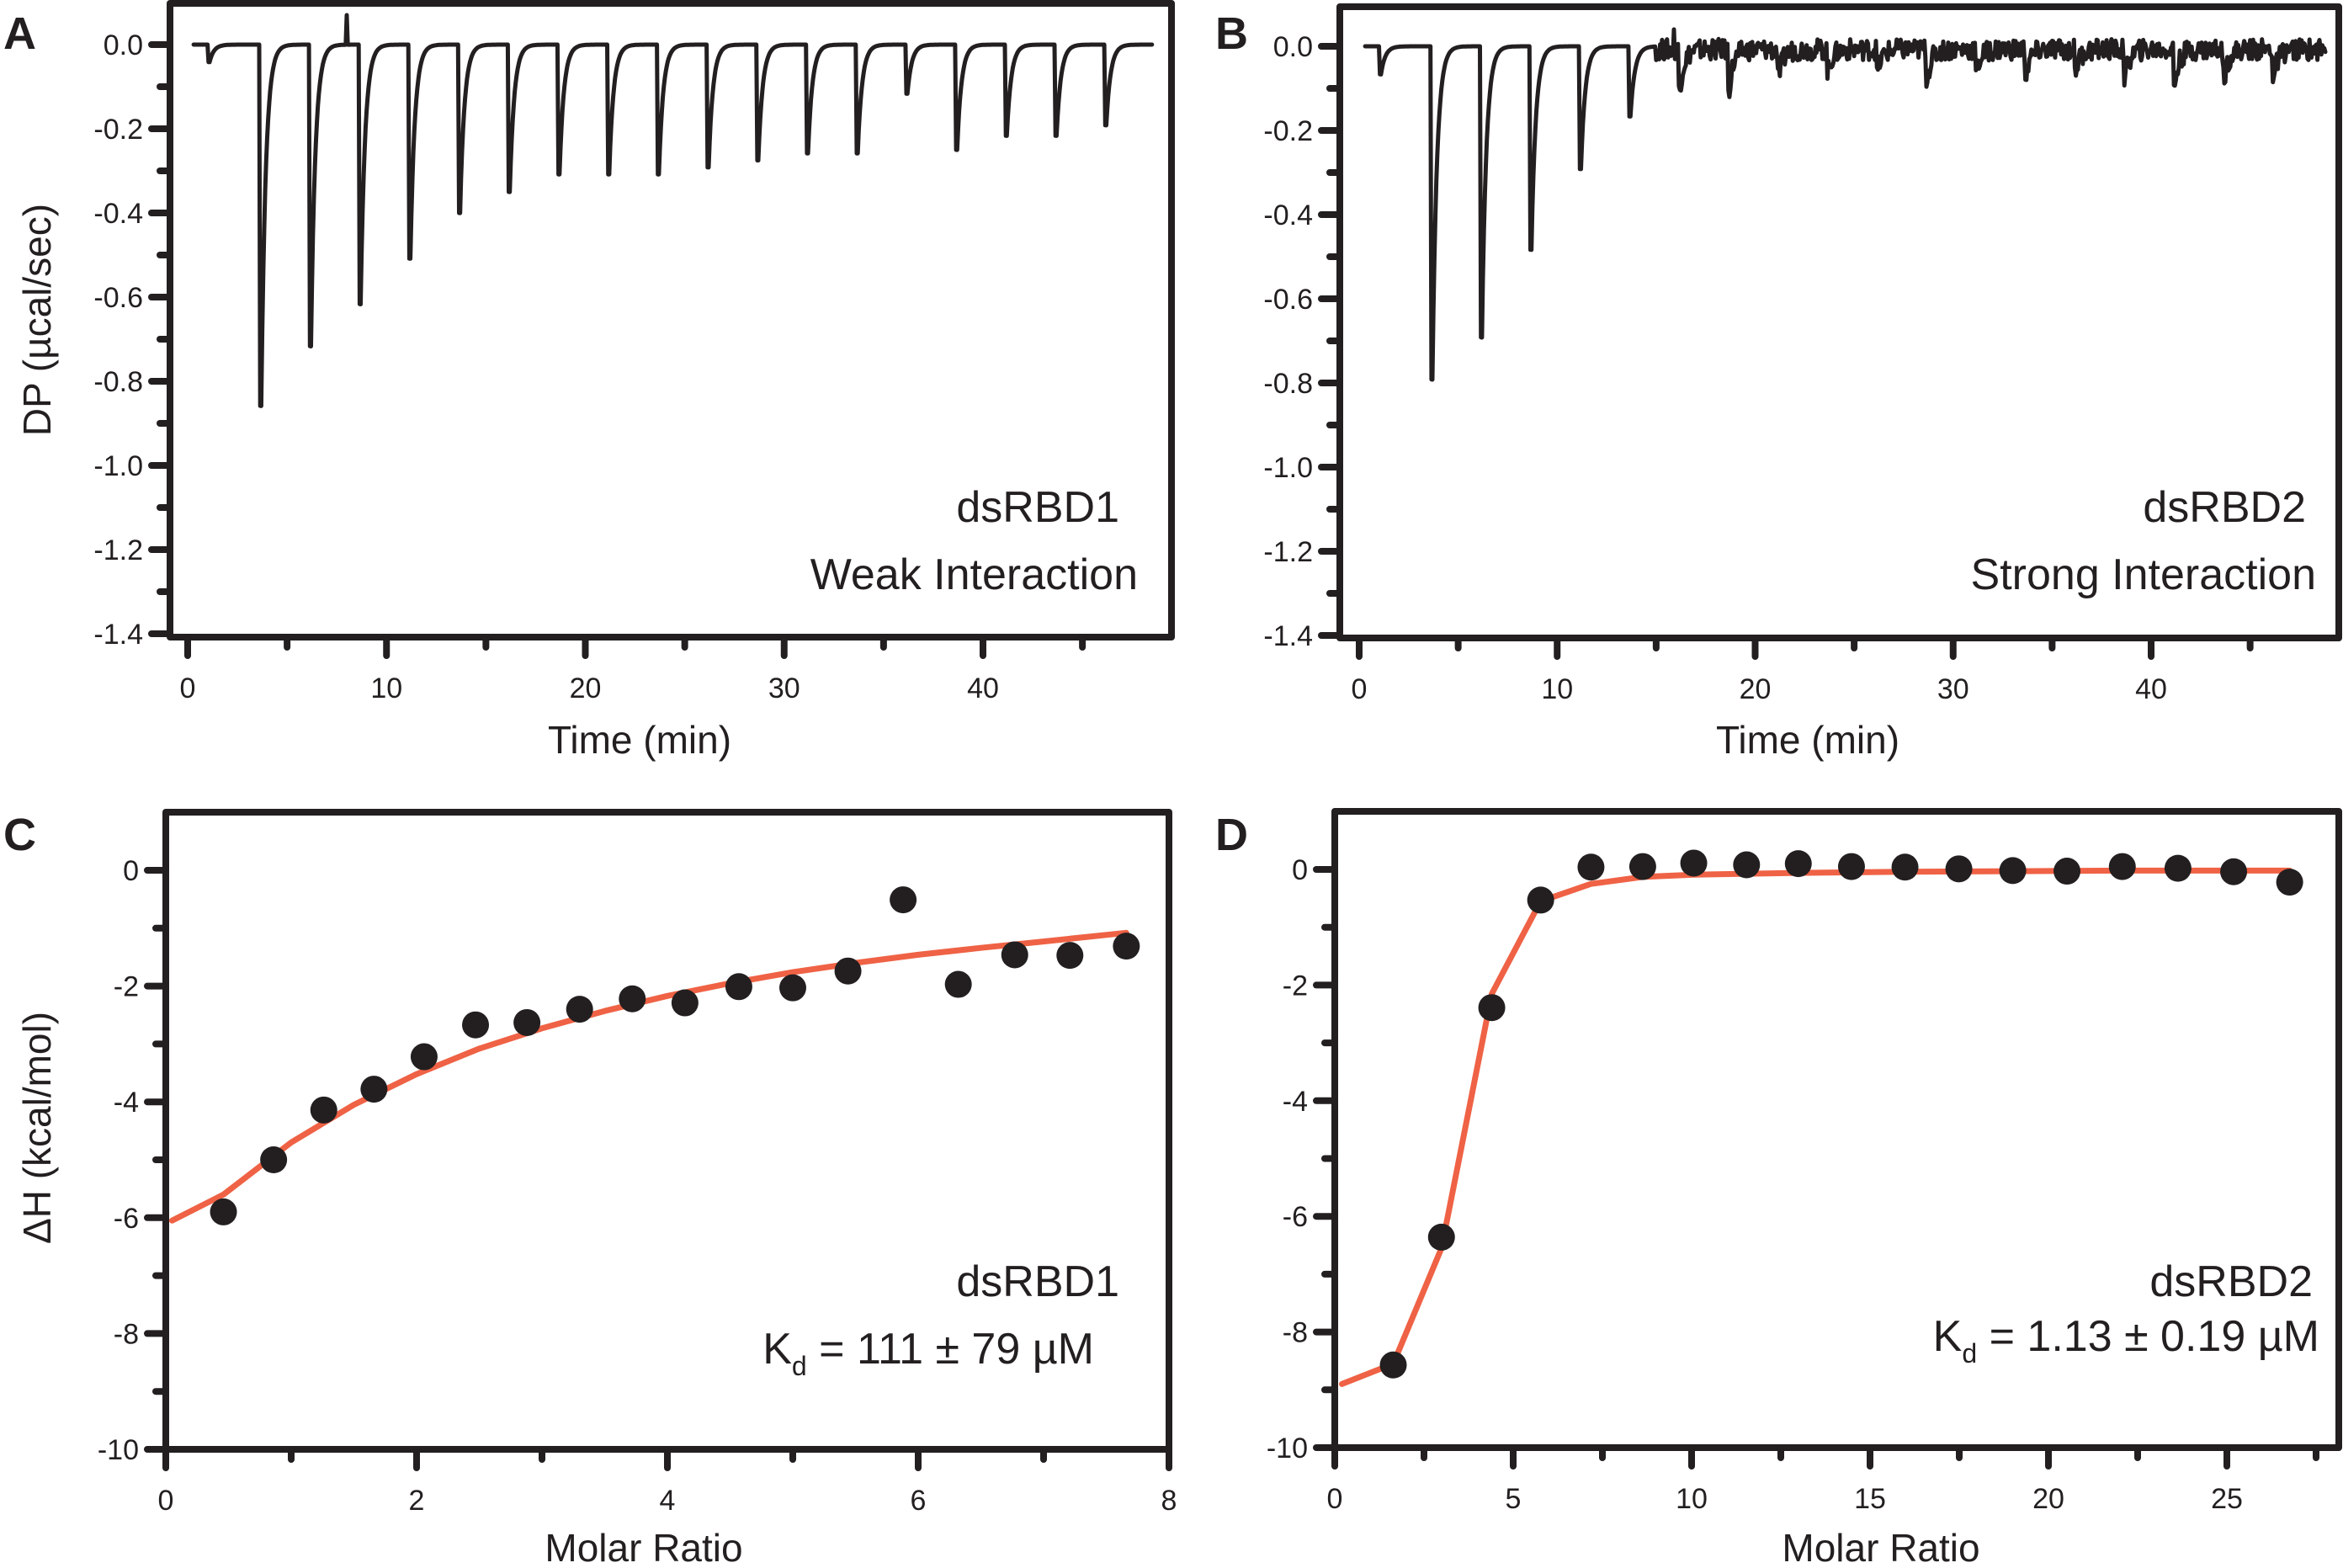  I want to click on panel-a-xtick-label: 30, so click(784, 688).